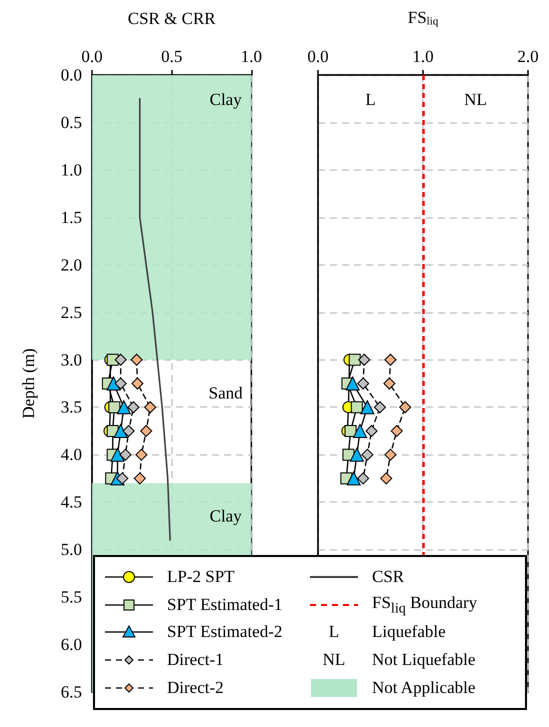 This screenshot has width=549, height=727. What do you see at coordinates (388, 576) in the screenshot?
I see `legend-label: CSR` at bounding box center [388, 576].